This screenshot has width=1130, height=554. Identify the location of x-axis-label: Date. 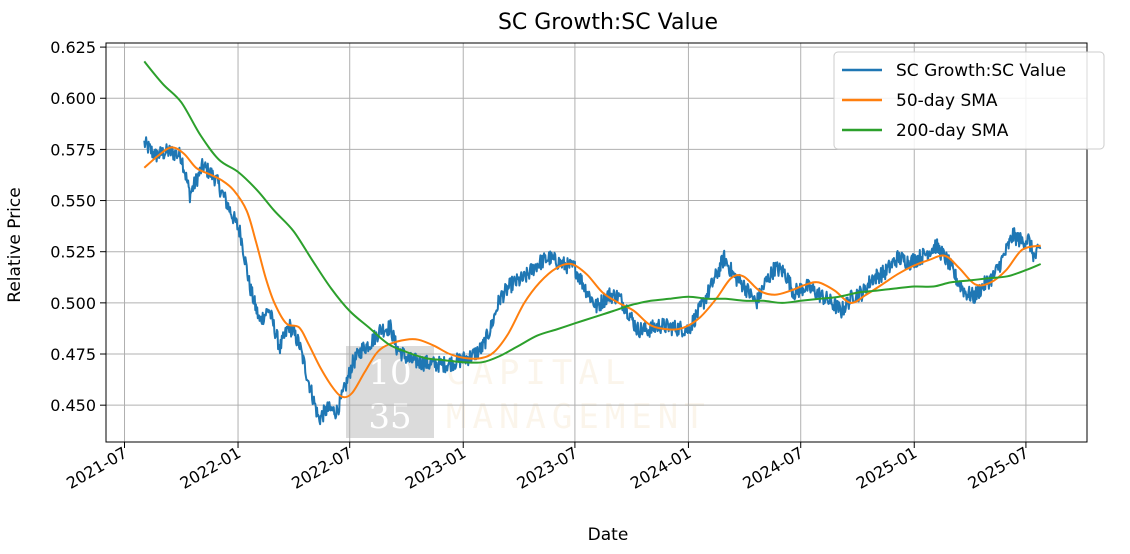
(608, 535).